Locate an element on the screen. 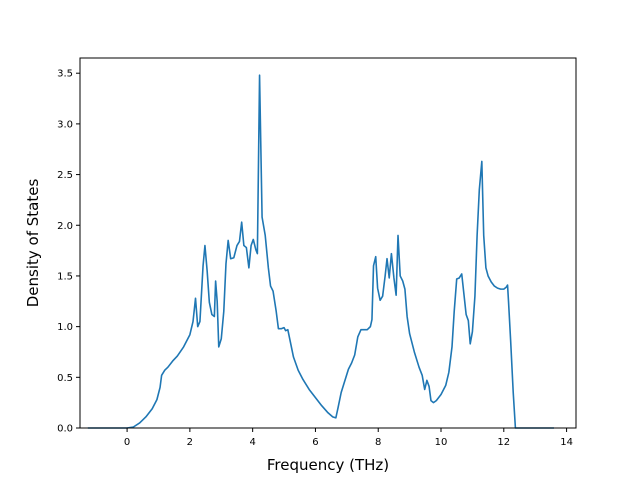 This screenshot has height=480, width=640. y-tick-label: 2.5 is located at coordinates (65, 175).